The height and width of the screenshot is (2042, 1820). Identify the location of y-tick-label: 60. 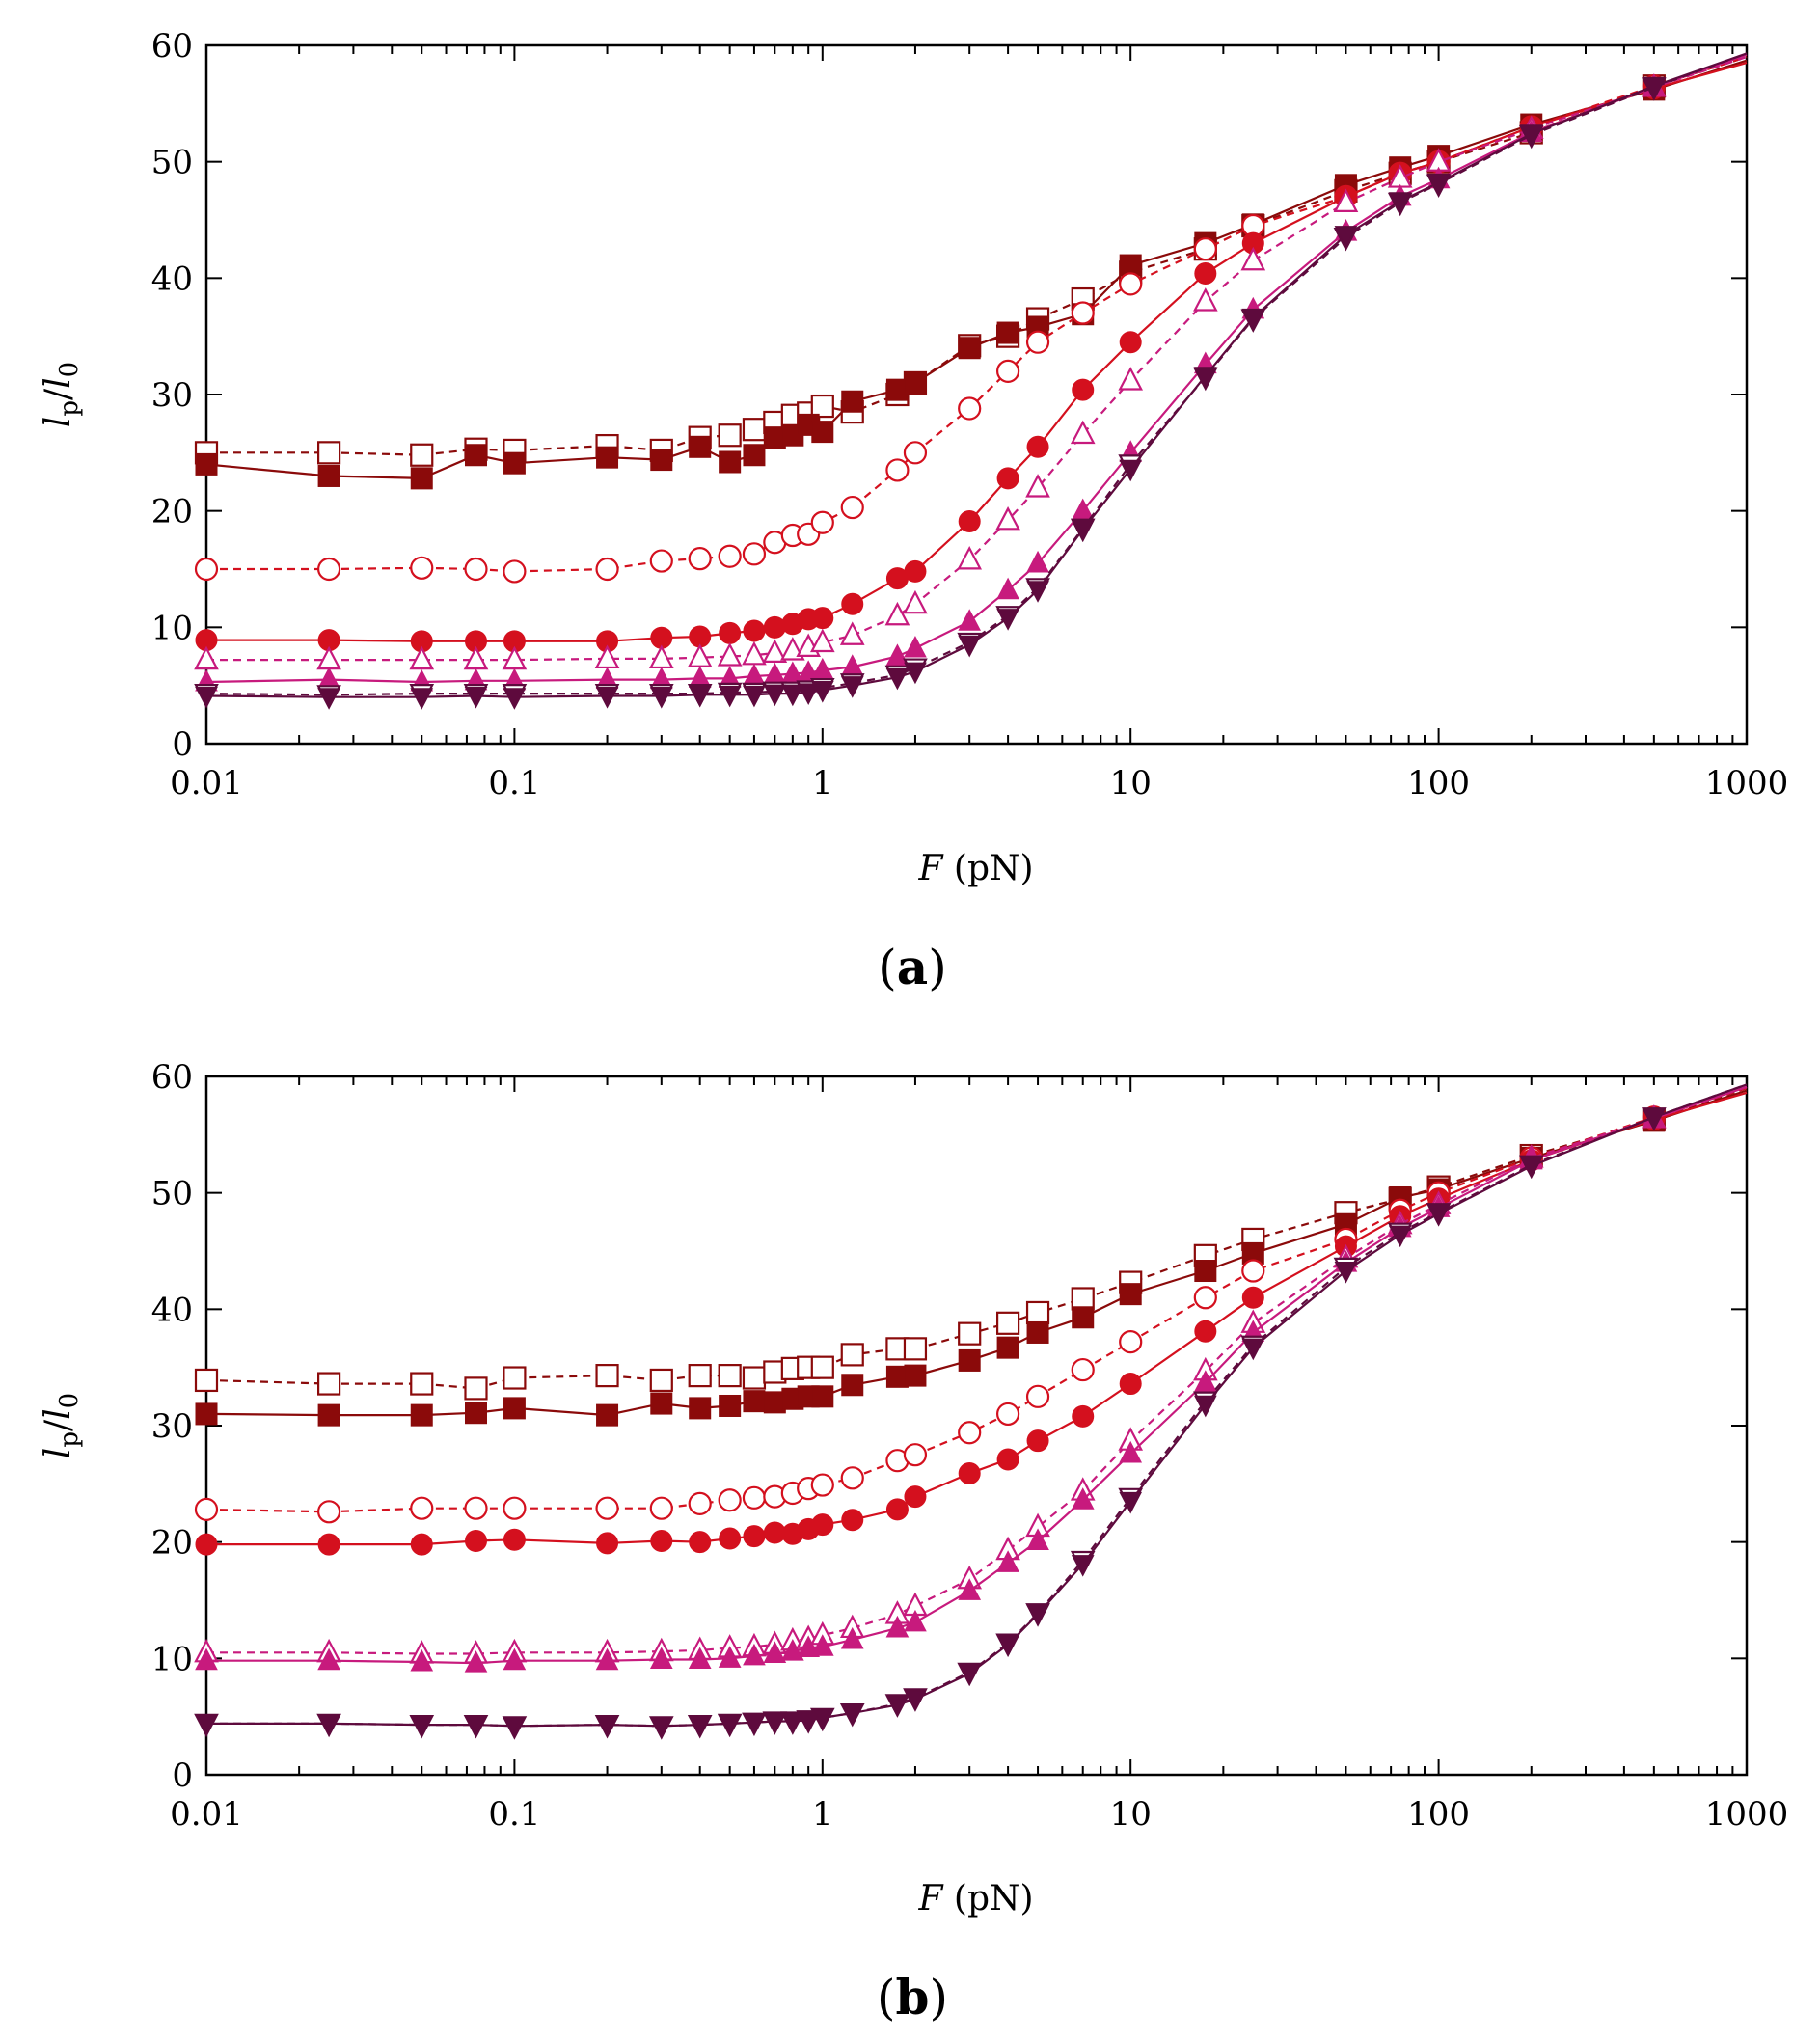
(172, 1078).